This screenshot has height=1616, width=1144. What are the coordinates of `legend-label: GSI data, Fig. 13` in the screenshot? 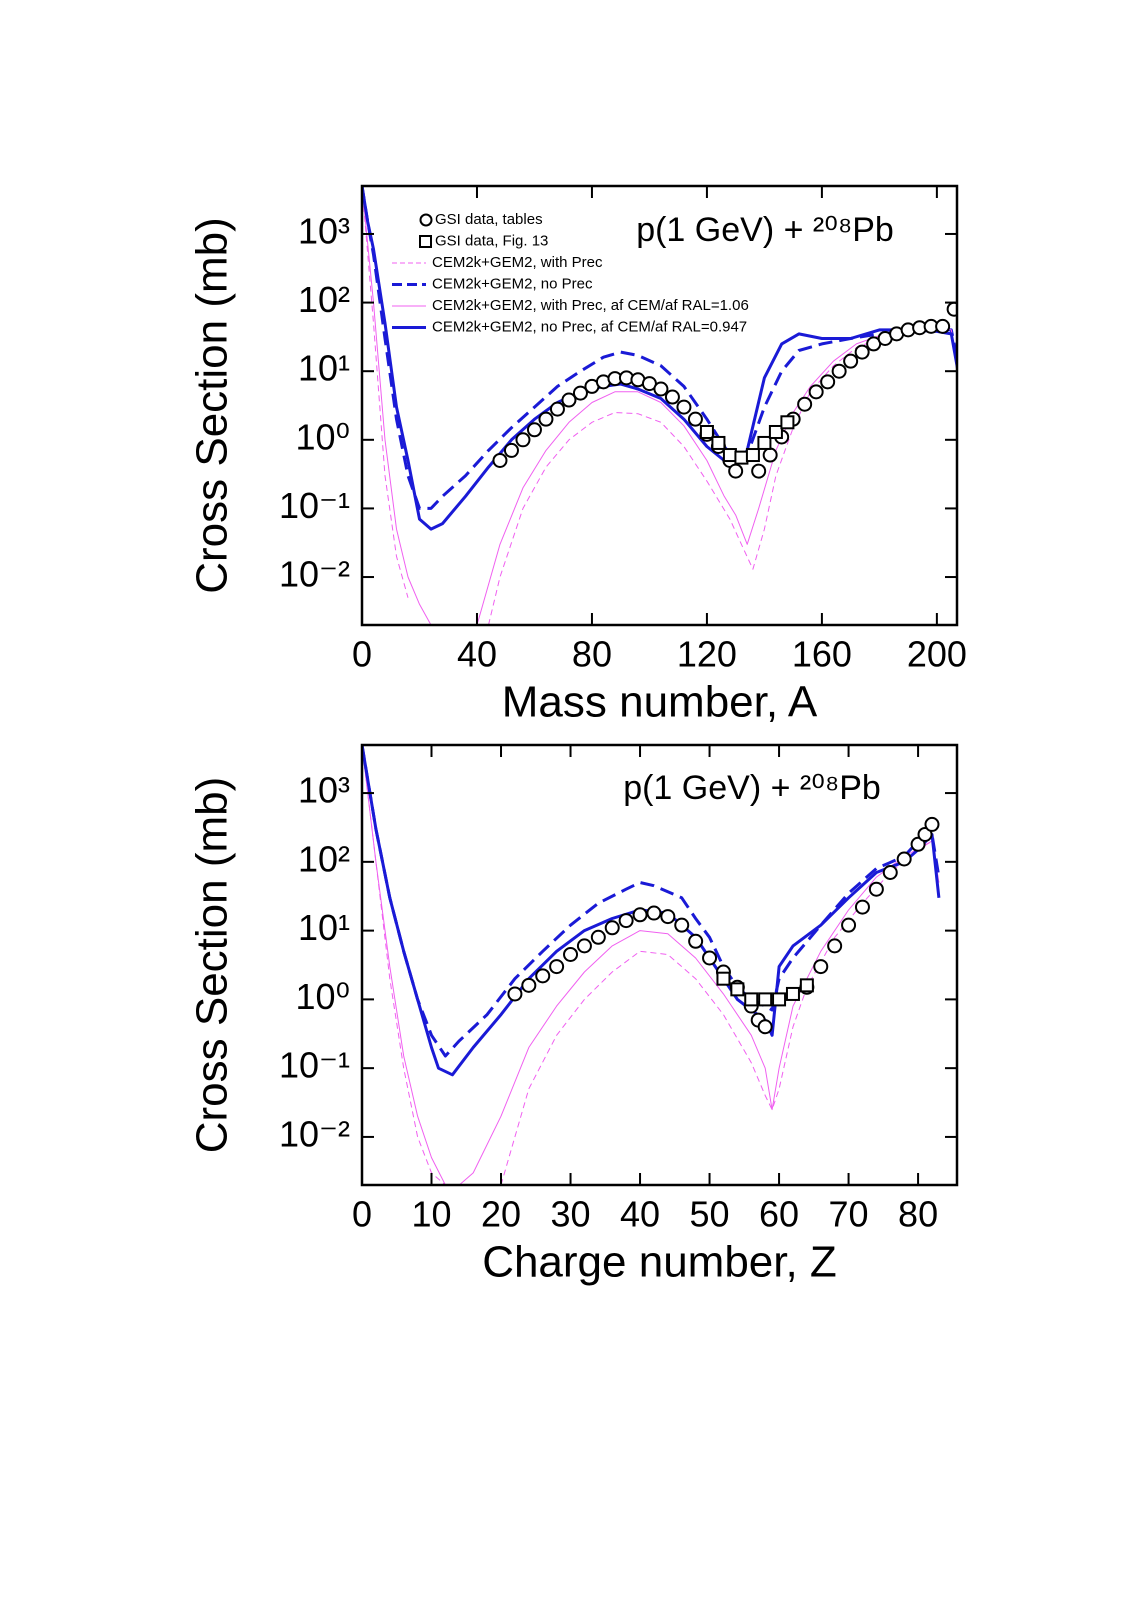 It's located at (491, 240).